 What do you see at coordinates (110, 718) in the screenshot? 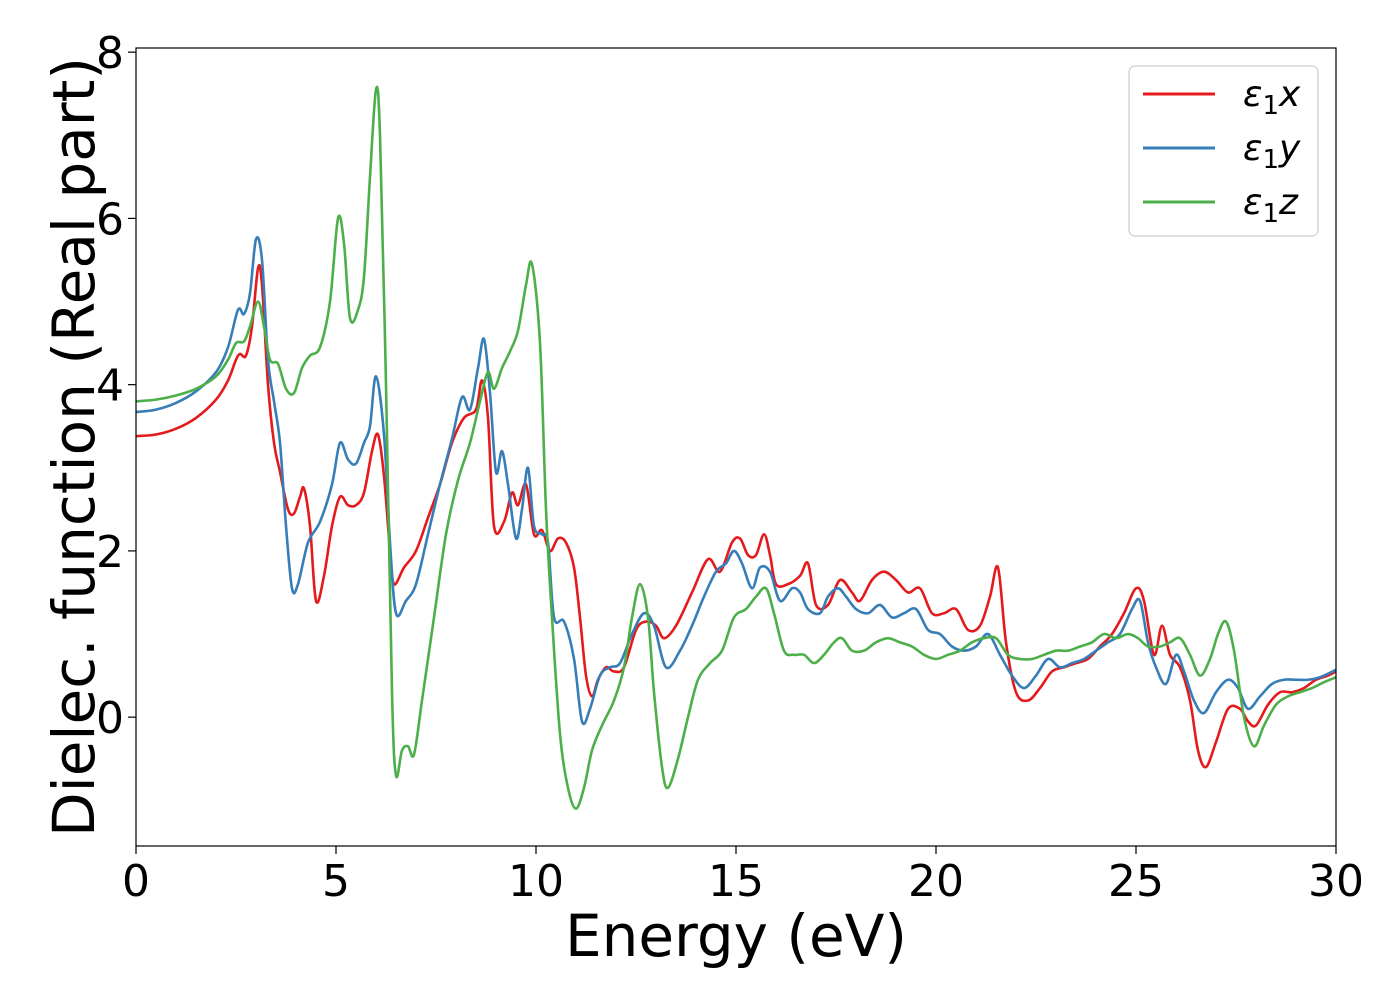
I see `y-tick-label: 0` at bounding box center [110, 718].